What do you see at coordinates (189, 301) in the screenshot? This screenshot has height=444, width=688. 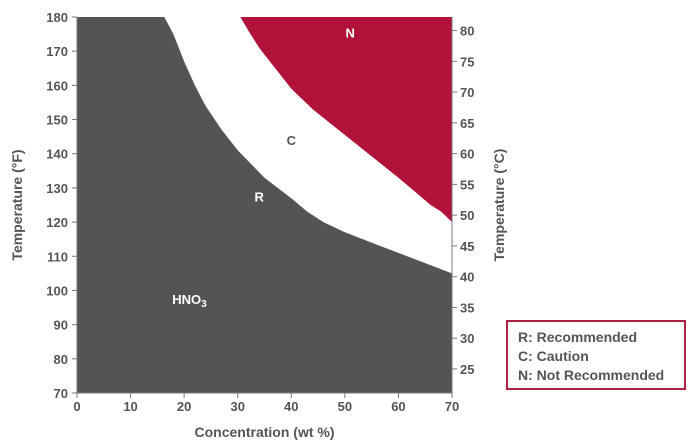 I see `chemical-label: HNO3` at bounding box center [189, 301].